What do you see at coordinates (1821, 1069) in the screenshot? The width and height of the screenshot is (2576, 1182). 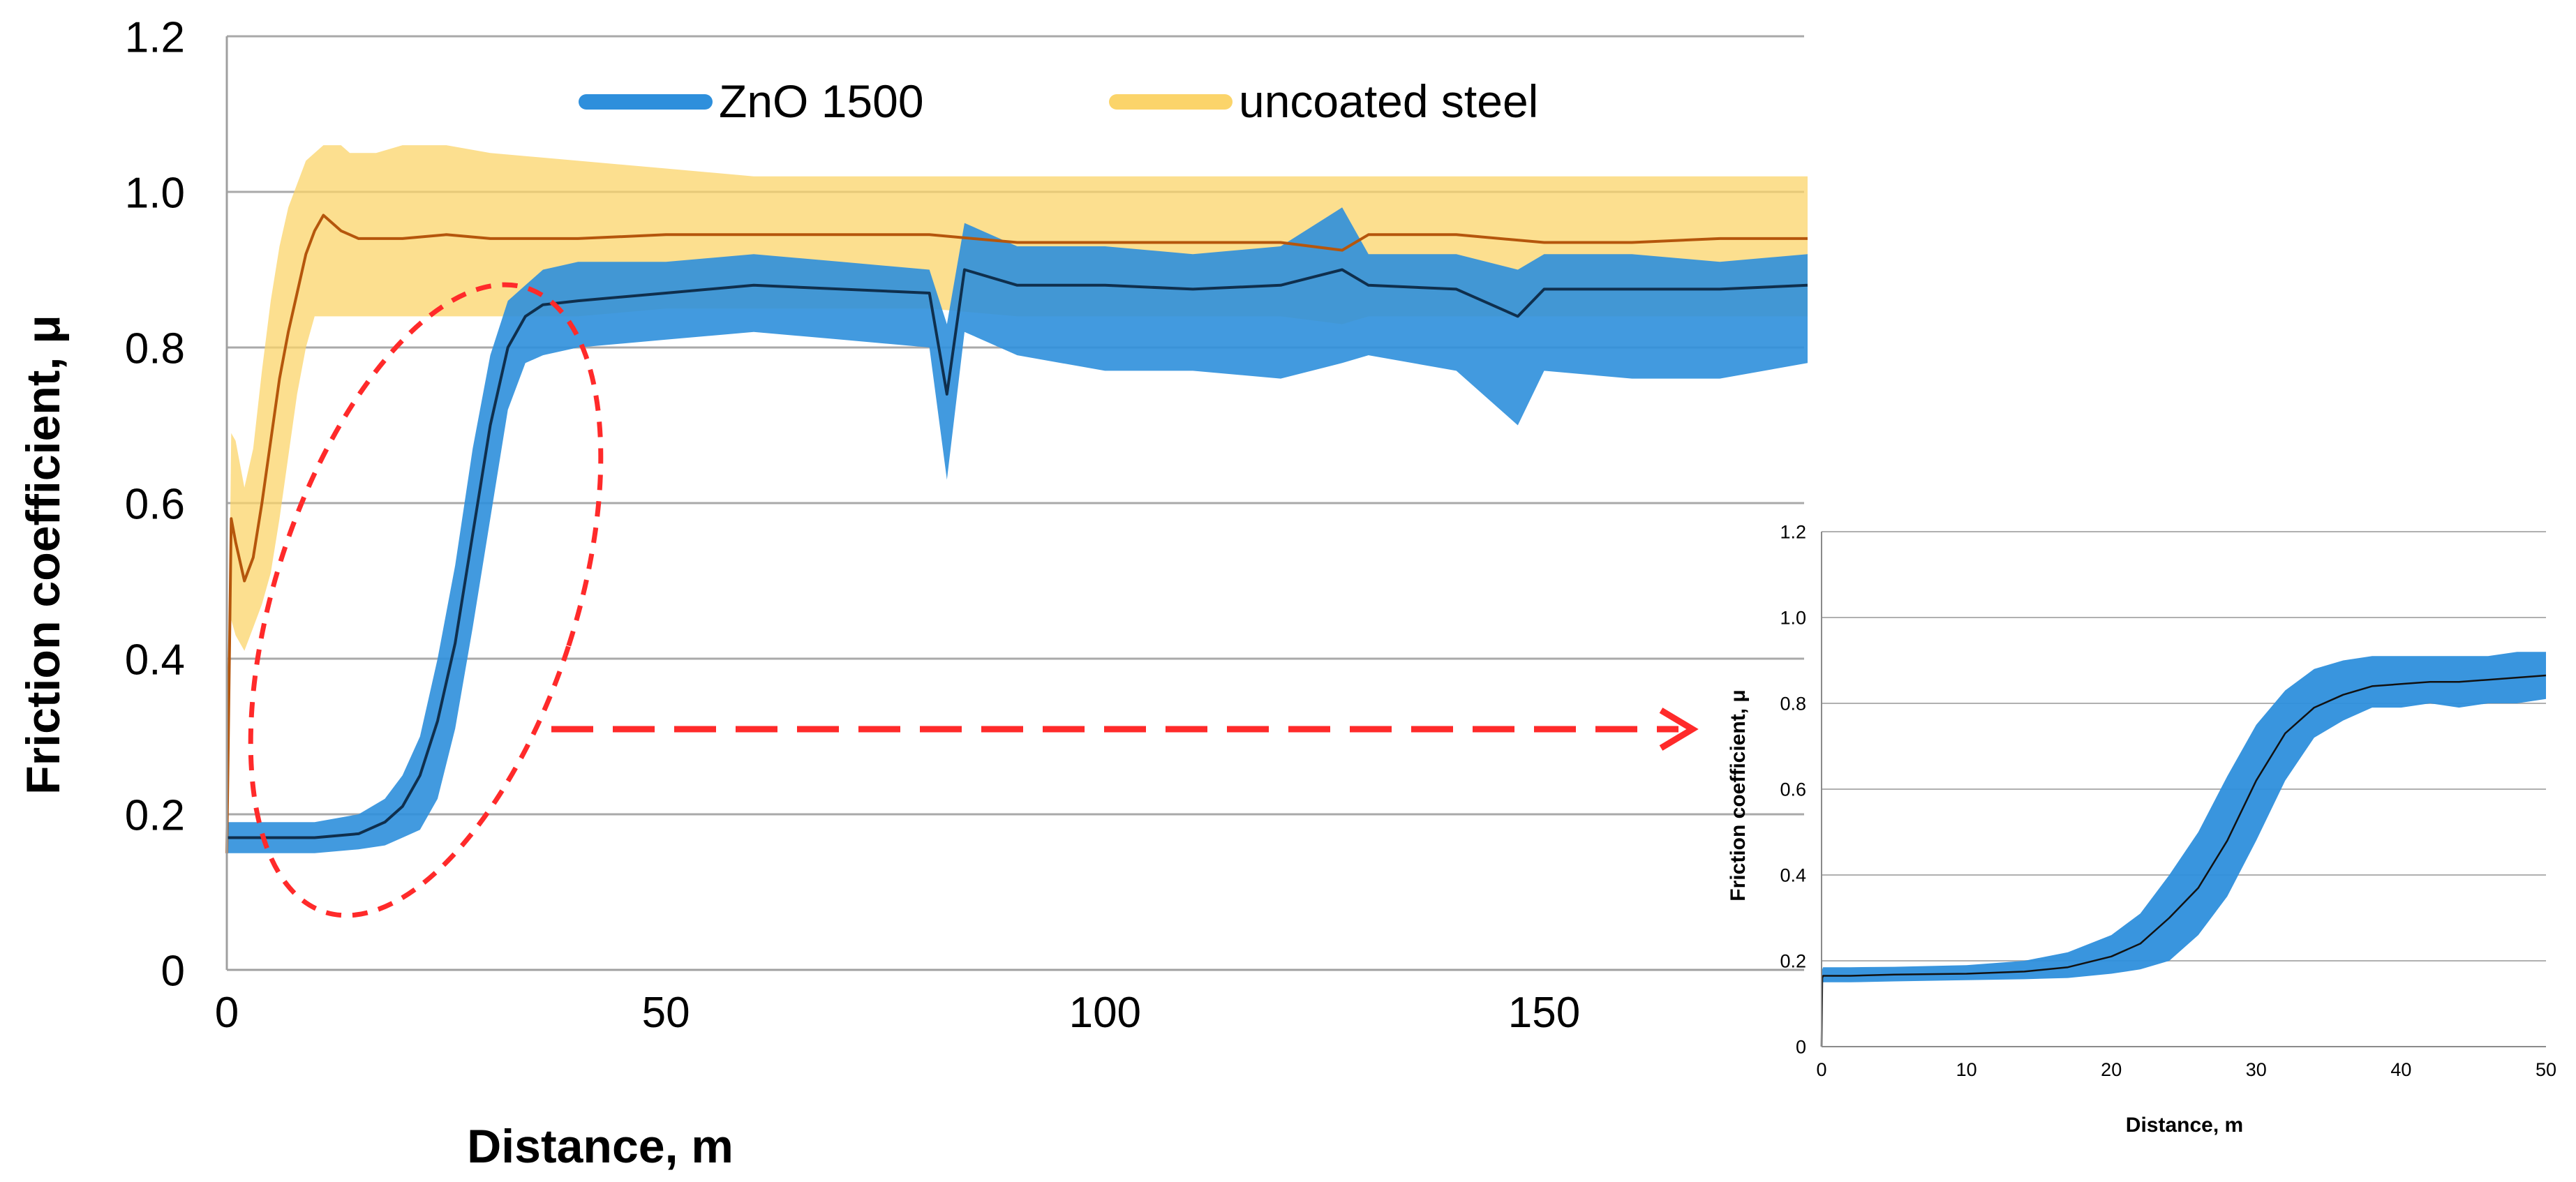 I see `inset-x-tick-label: 0` at bounding box center [1821, 1069].